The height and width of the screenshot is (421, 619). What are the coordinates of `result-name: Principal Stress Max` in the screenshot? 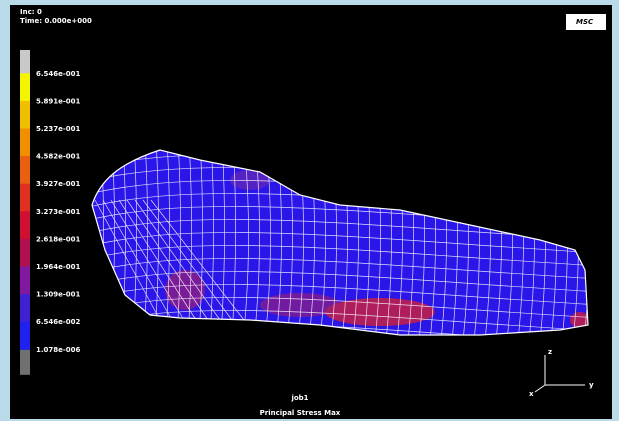 It's located at (300, 413).